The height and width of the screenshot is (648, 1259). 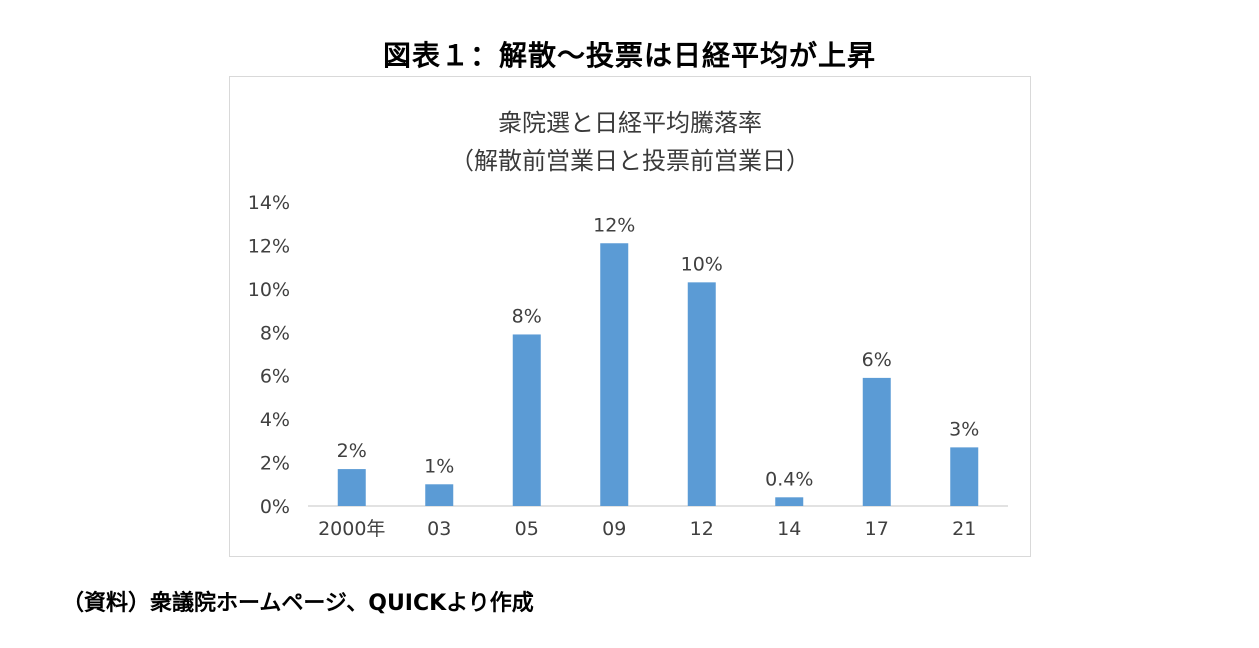 What do you see at coordinates (275, 464) in the screenshot?
I see `y-tick-label: 2%` at bounding box center [275, 464].